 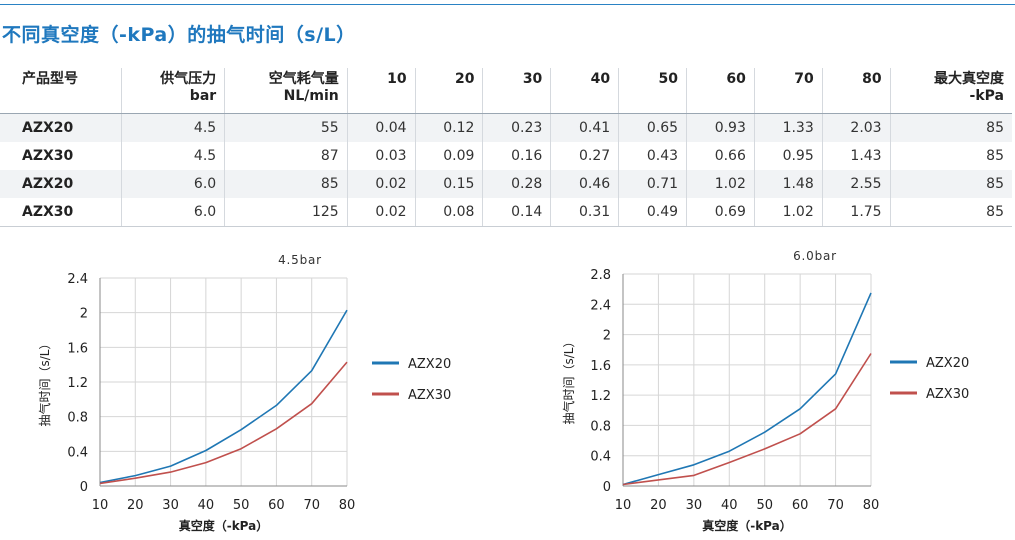 I want to click on column-header-label: 60, so click(x=736, y=79).